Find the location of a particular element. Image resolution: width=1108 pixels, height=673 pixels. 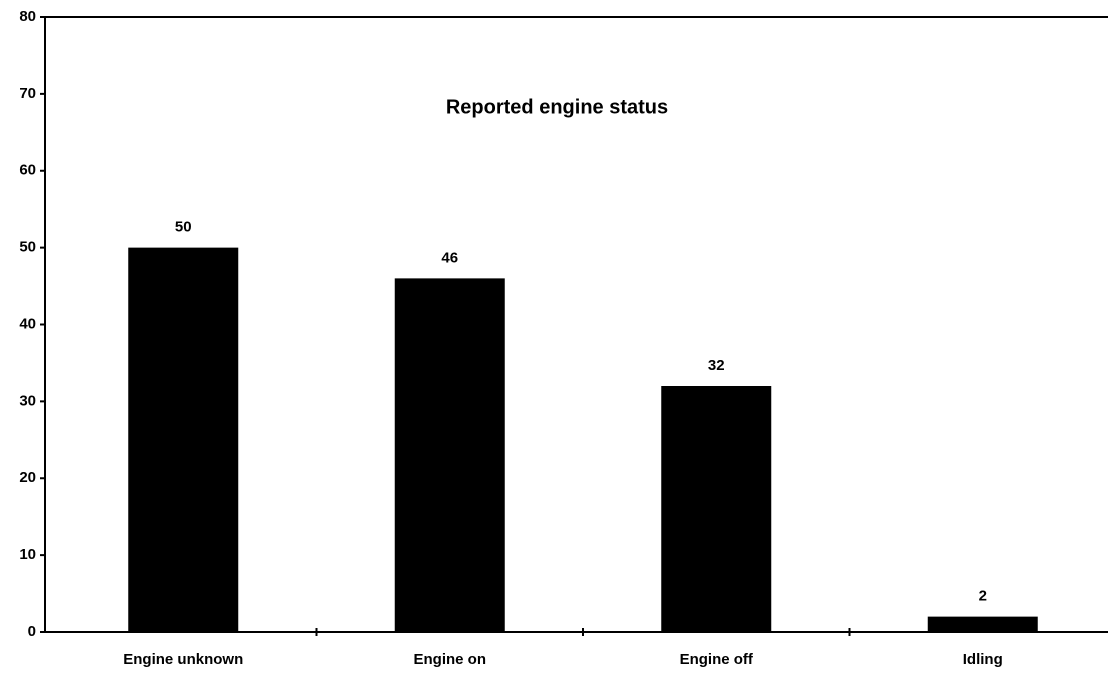

y-tick-label: 30 is located at coordinates (27, 400).